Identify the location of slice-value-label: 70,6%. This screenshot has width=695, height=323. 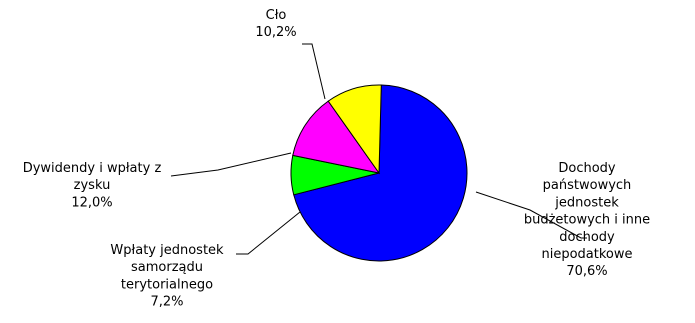
(586, 271).